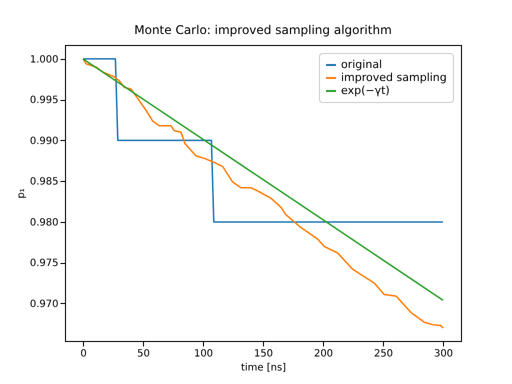 The width and height of the screenshot is (512, 384). Describe the element at coordinates (44, 264) in the screenshot. I see `y-tick-label: 0.975` at that location.